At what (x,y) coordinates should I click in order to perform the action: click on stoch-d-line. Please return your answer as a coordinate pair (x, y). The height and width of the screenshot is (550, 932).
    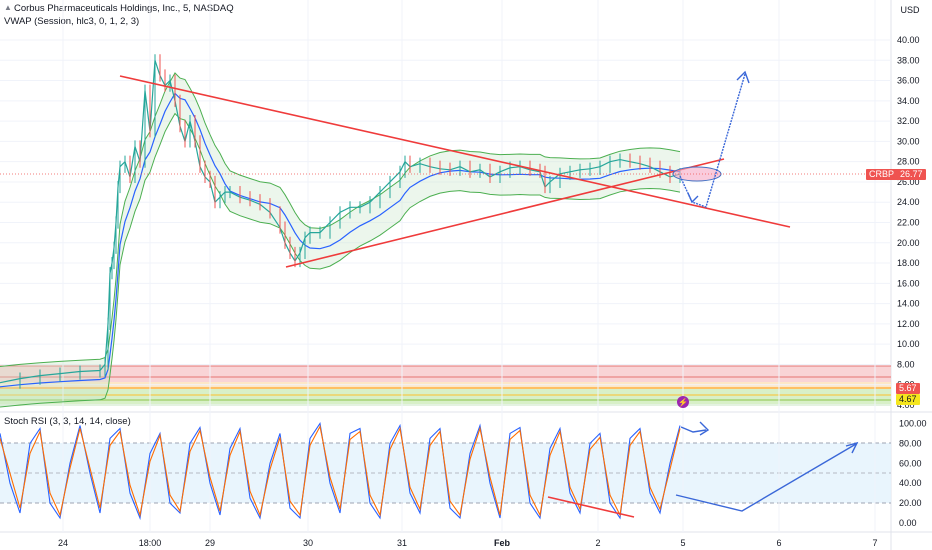
    Looking at the image, I should click on (340, 471).